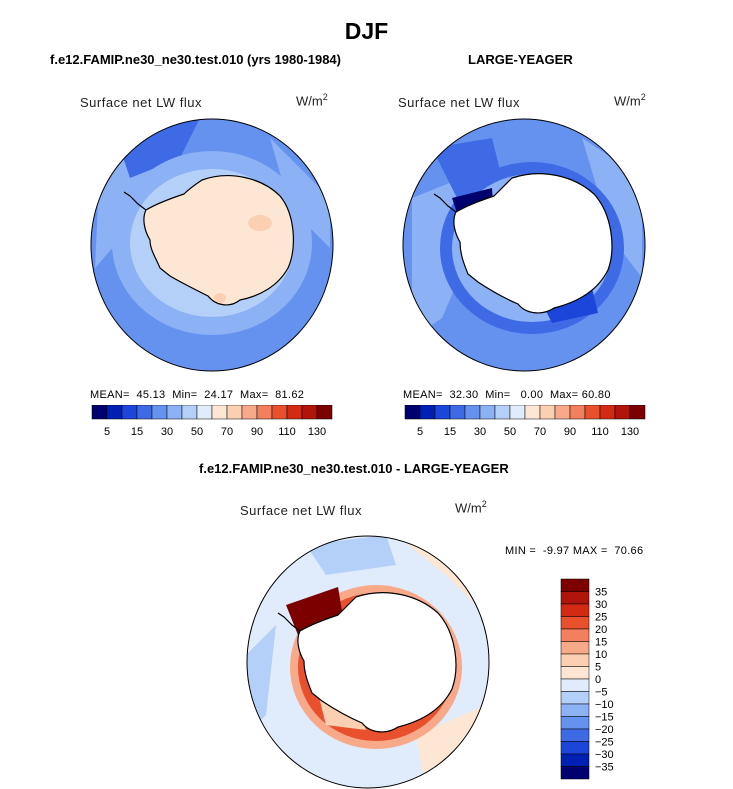  What do you see at coordinates (630, 432) in the screenshot?
I see `obs-colorbar-tick-label: 130` at bounding box center [630, 432].